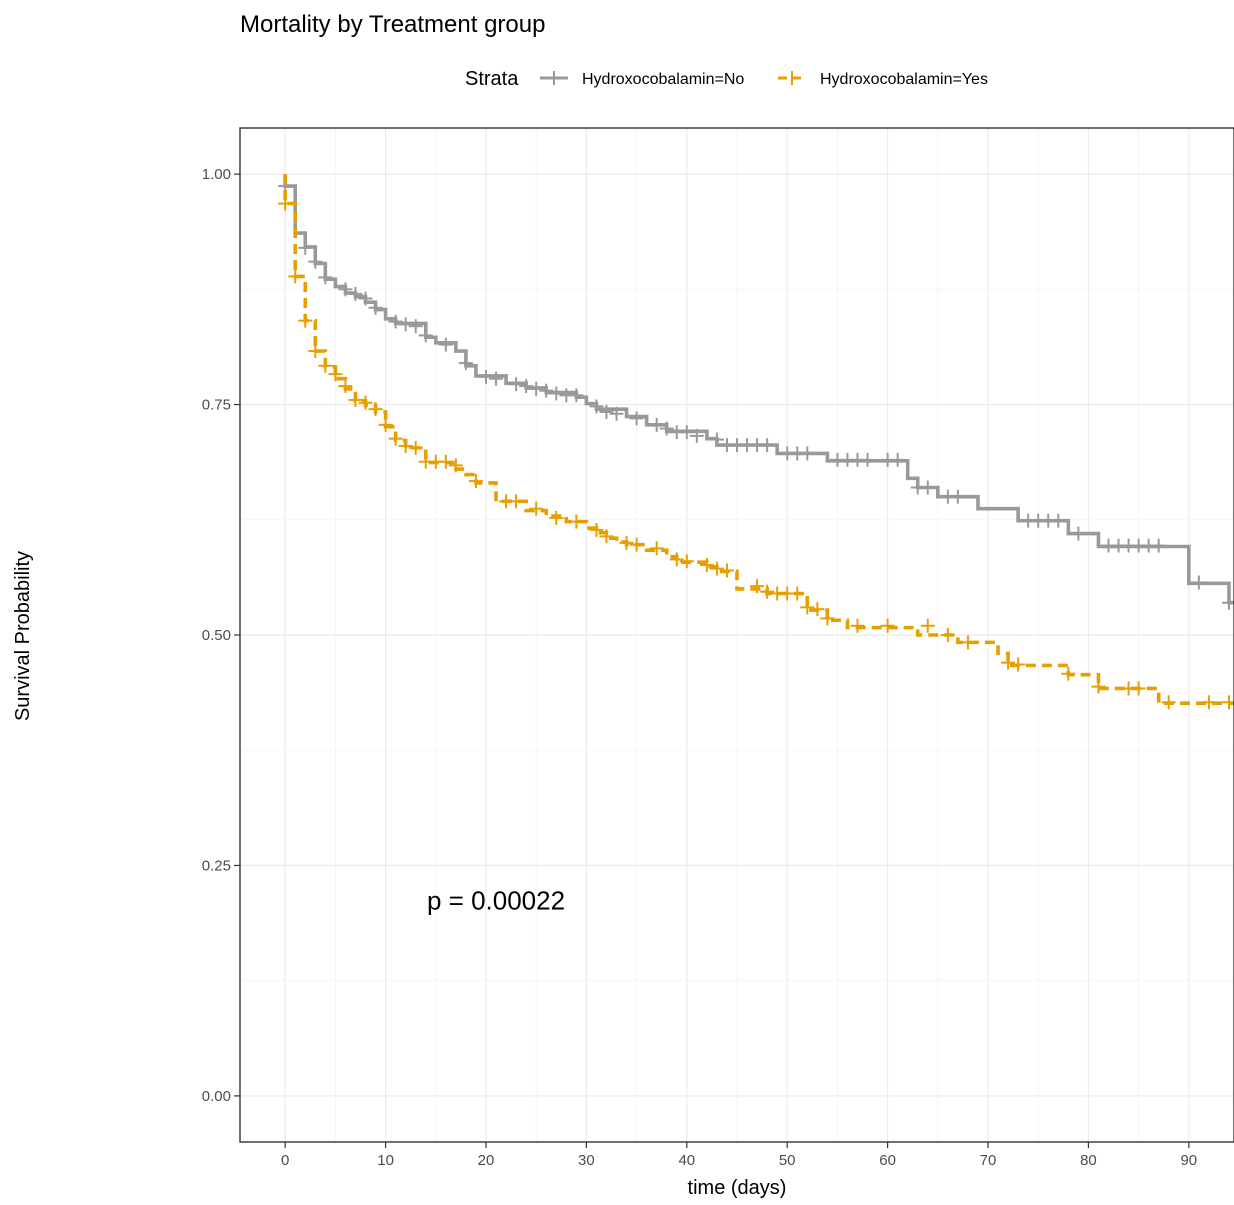  Describe the element at coordinates (663, 79) in the screenshot. I see `legend-label-no: Hydroxocobalamin=No` at that location.